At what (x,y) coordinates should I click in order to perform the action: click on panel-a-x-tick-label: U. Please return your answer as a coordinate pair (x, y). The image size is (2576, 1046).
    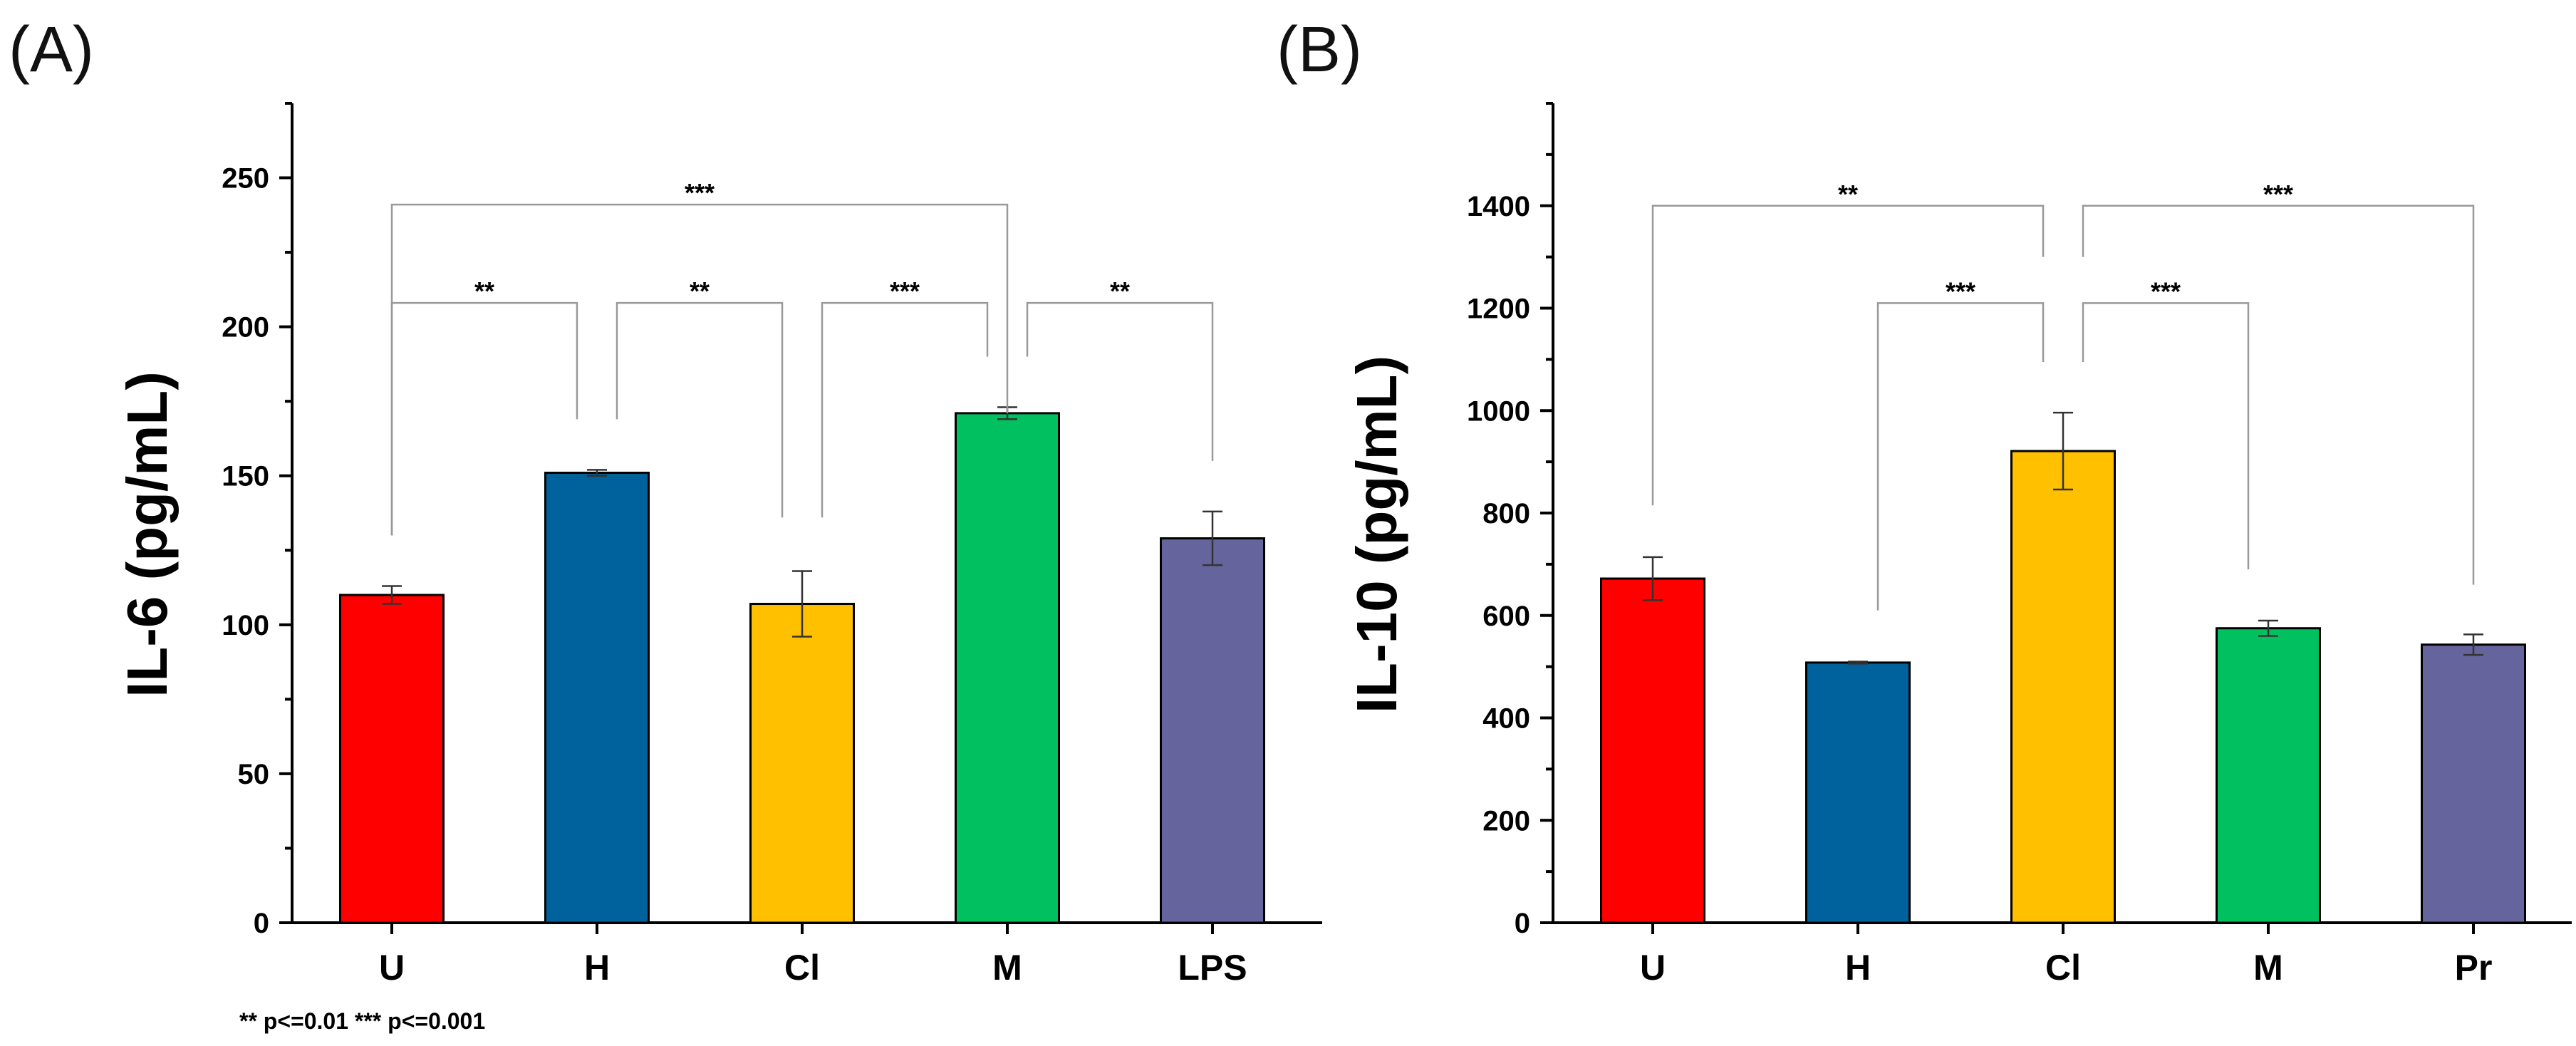
    Looking at the image, I should click on (392, 968).